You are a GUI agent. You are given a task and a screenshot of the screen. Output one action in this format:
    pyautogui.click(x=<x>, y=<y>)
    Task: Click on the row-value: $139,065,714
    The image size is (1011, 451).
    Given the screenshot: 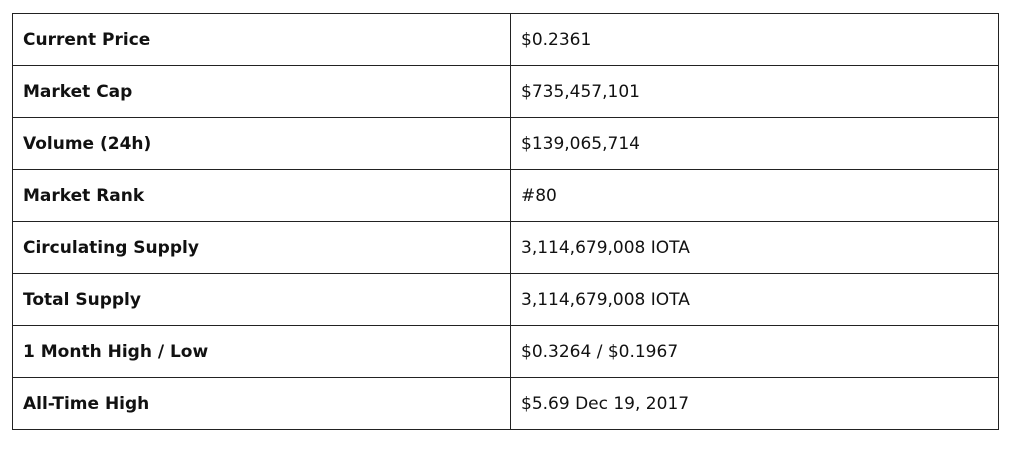 What is the action you would take?
    pyautogui.click(x=754, y=143)
    